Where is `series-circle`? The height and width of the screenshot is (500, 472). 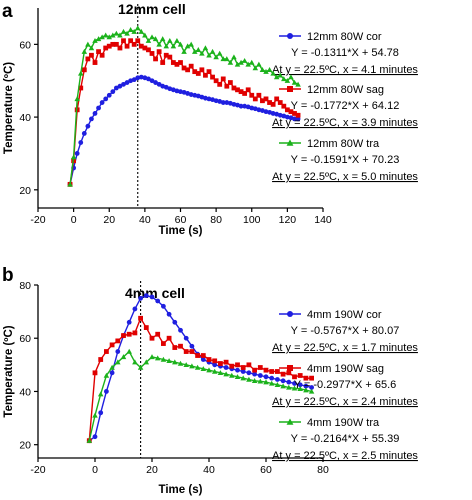
series-circle is located at coordinates (200, 368).